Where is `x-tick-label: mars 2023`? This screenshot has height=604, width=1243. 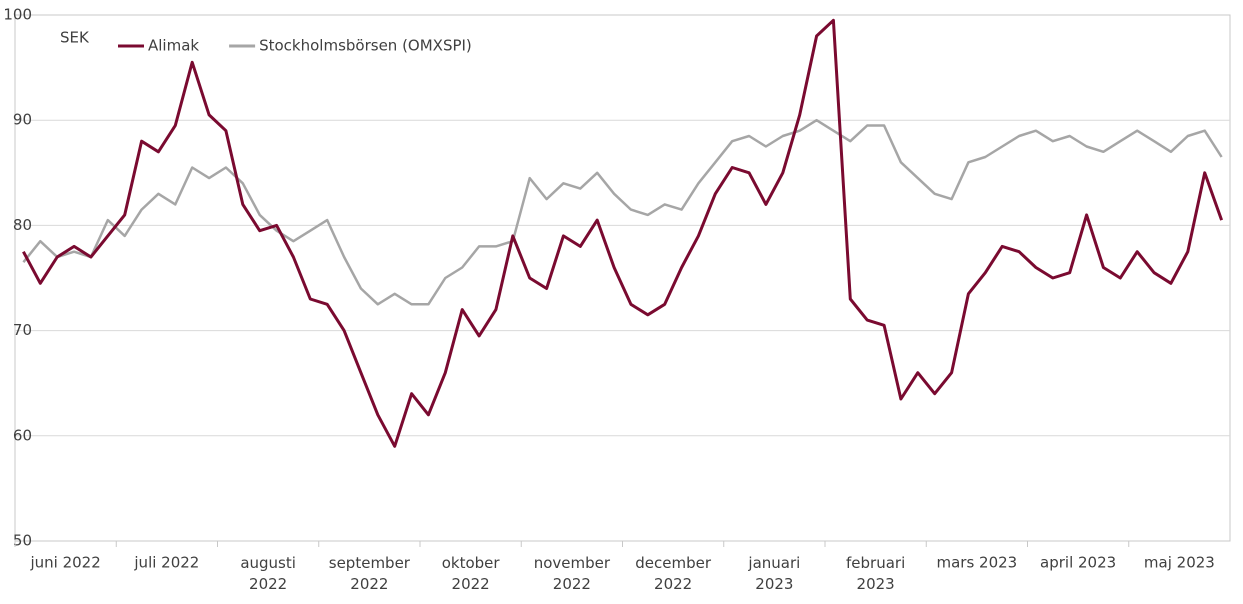
x-tick-label: mars 2023 is located at coordinates (977, 563).